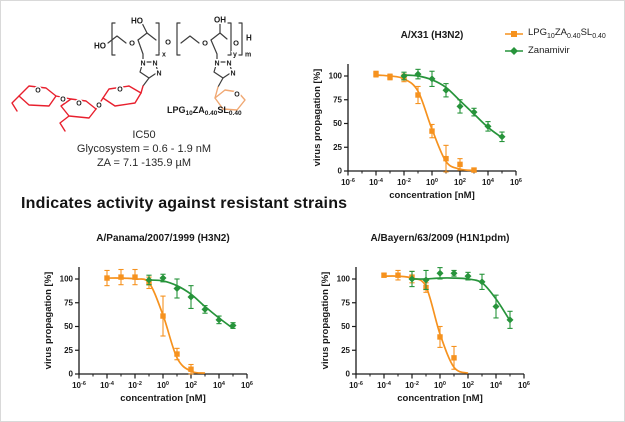 The height and width of the screenshot is (422, 625). What do you see at coordinates (205, 43) in the screenshot?
I see `atom-label-o_chain2: O` at bounding box center [205, 43].